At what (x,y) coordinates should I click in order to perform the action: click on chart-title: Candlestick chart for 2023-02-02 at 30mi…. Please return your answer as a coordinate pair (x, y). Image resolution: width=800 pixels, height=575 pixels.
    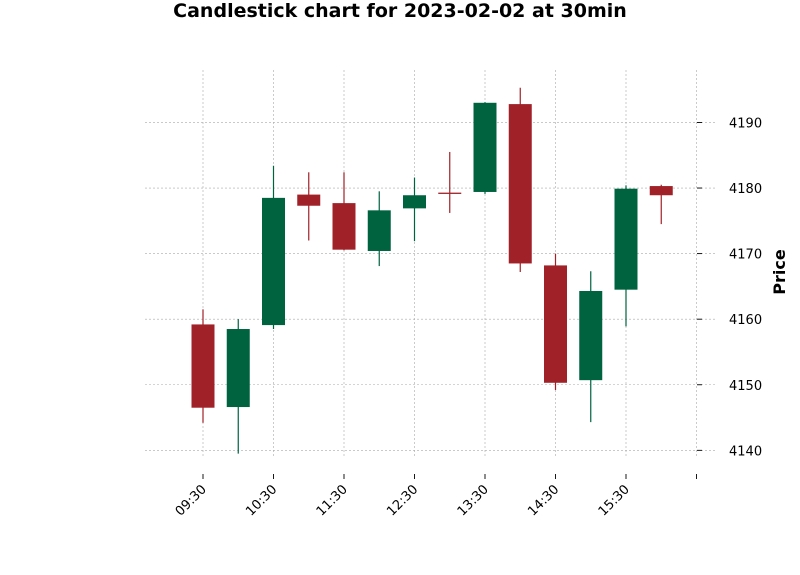
    Looking at the image, I should click on (400, 11).